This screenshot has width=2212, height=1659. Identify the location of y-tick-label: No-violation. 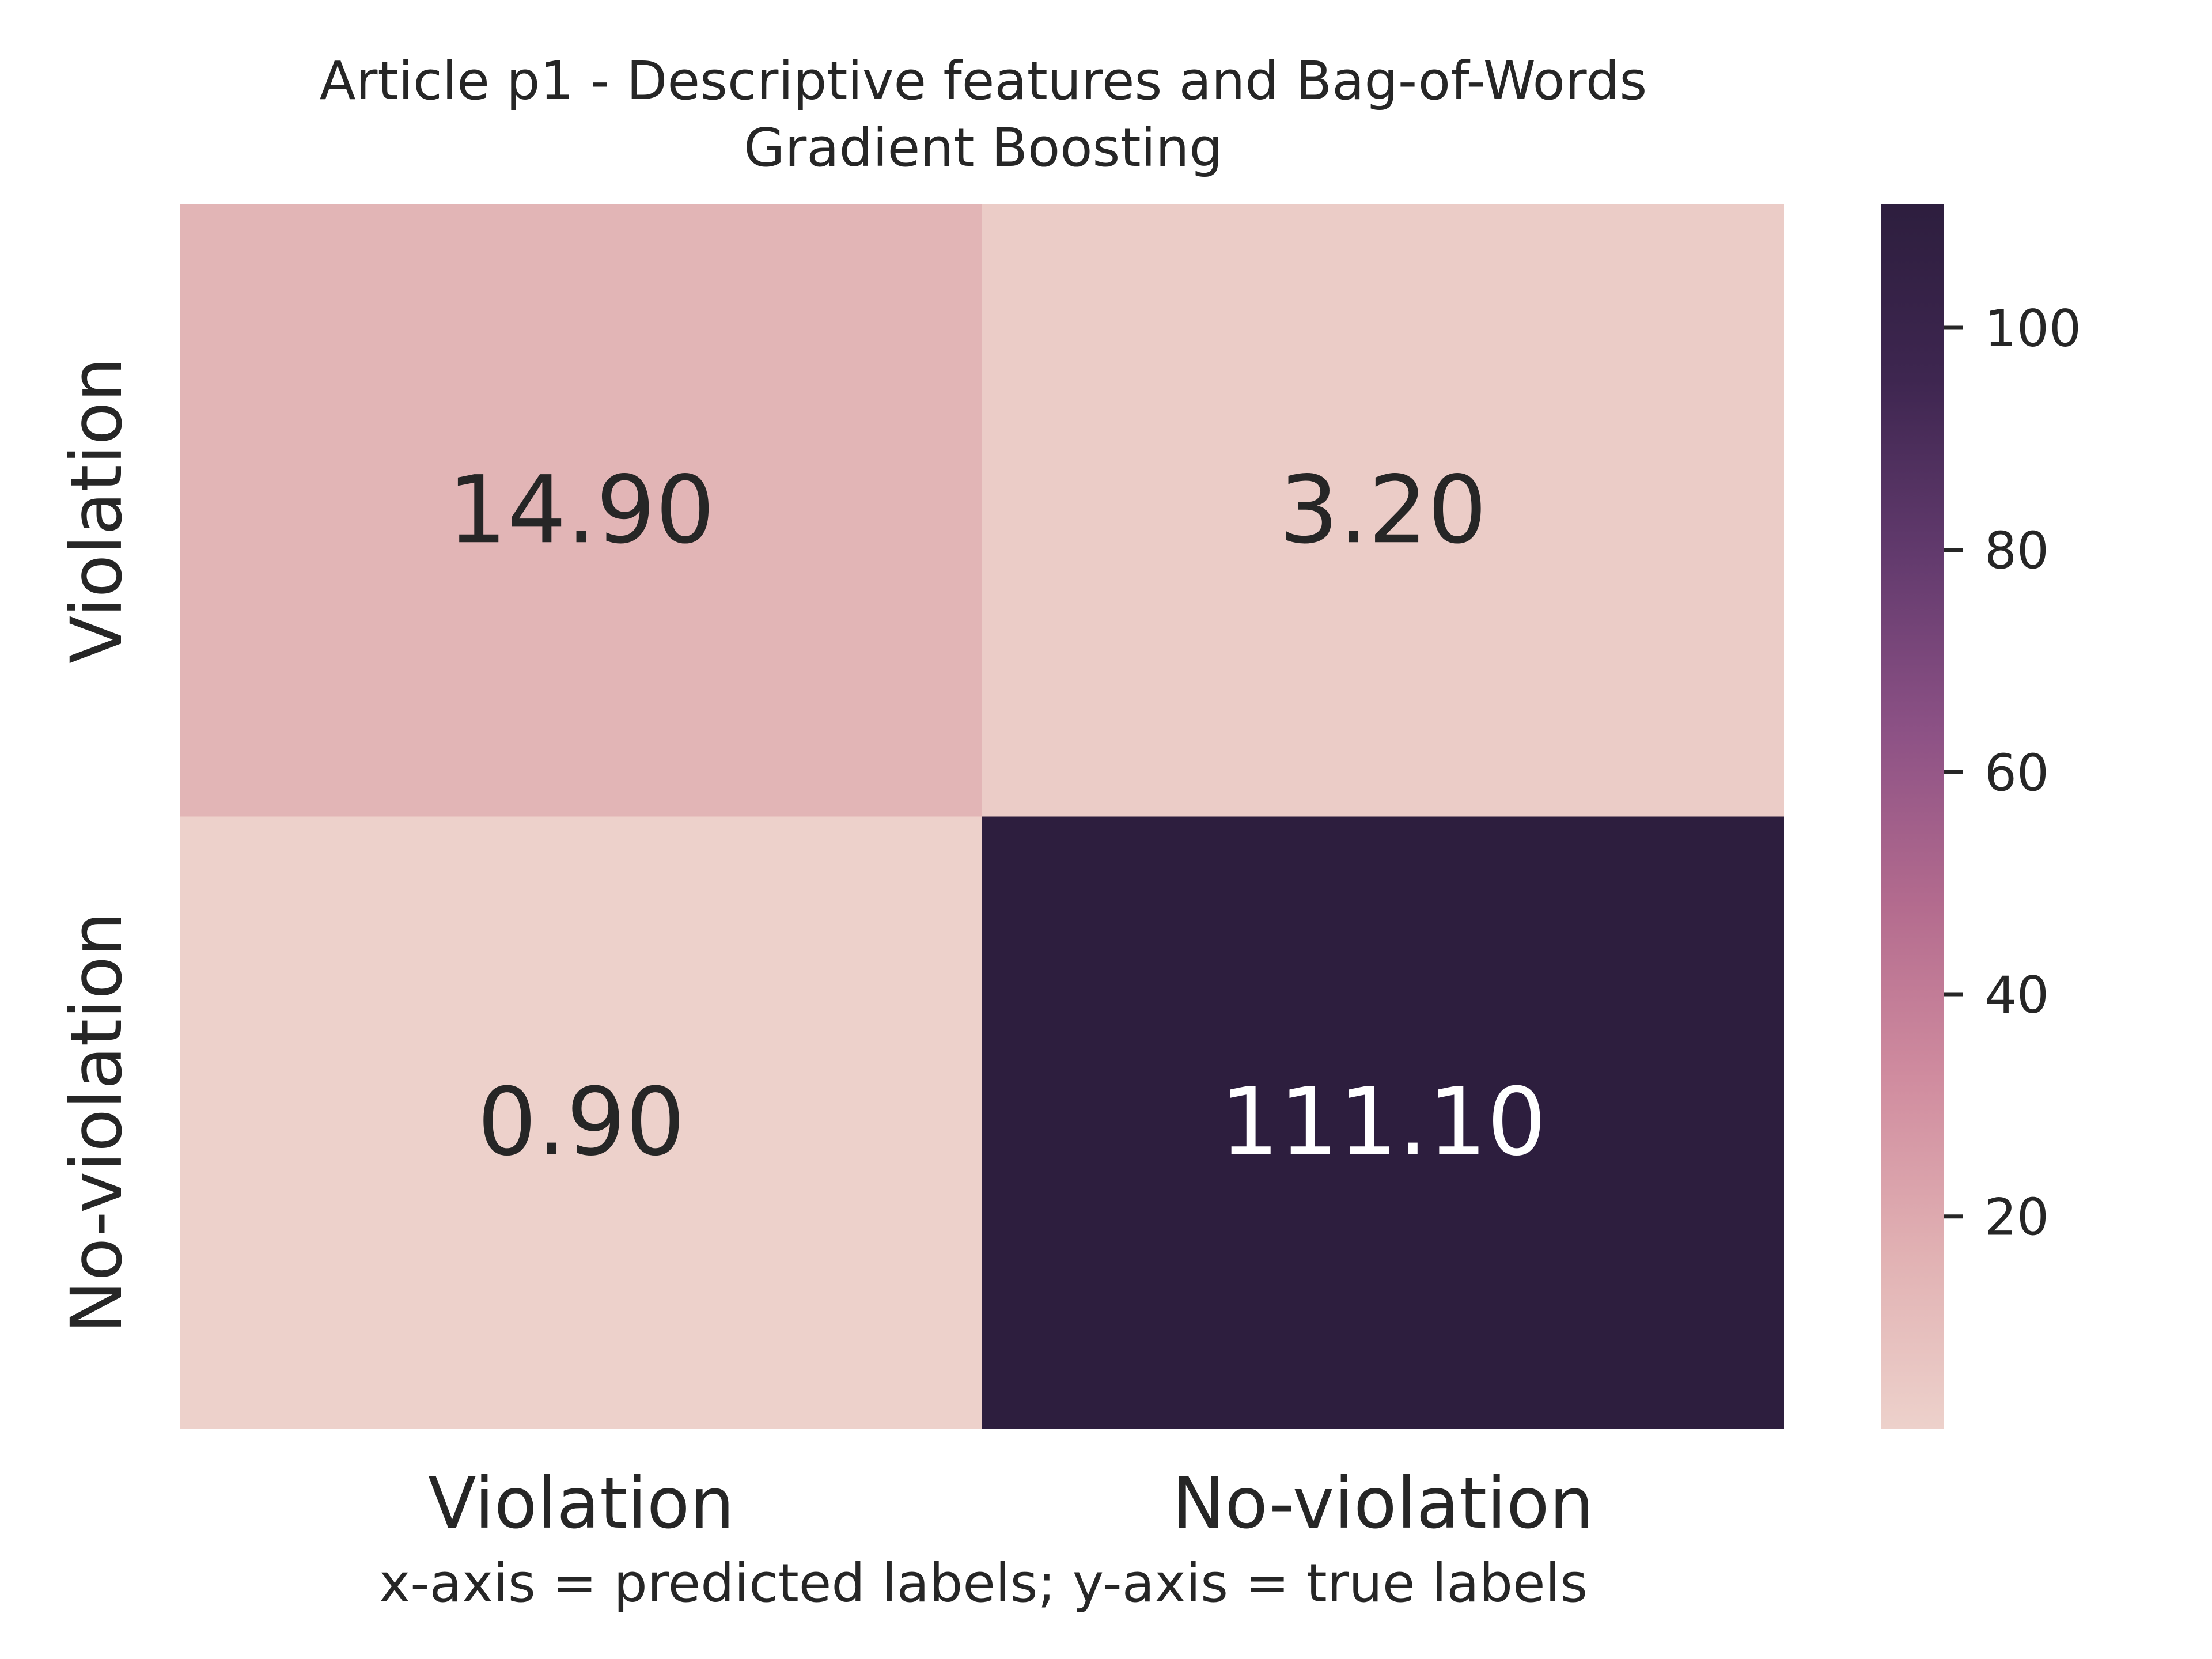
(97, 1123).